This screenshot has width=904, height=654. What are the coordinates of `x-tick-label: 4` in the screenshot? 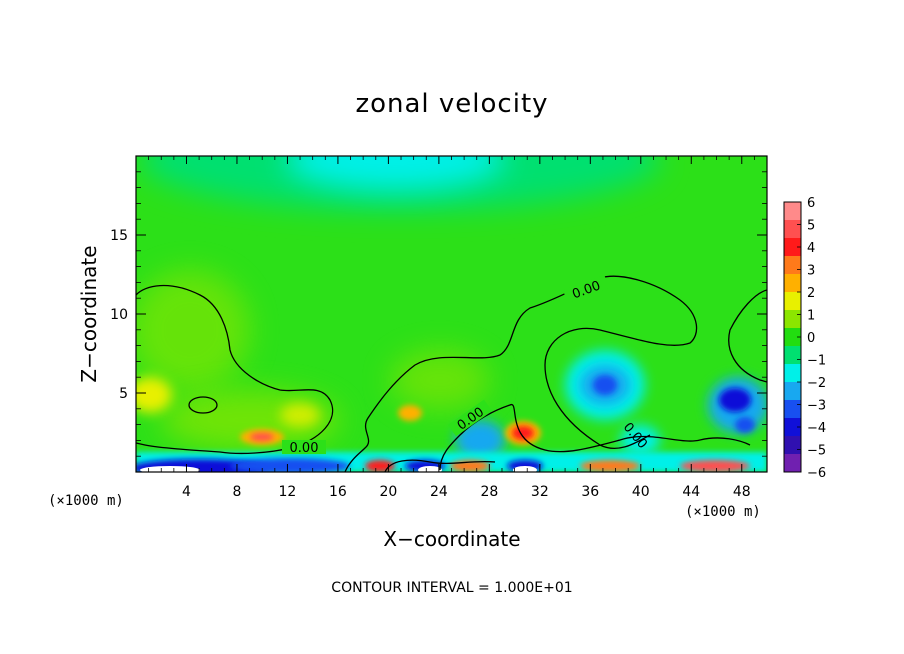 It's located at (186, 492).